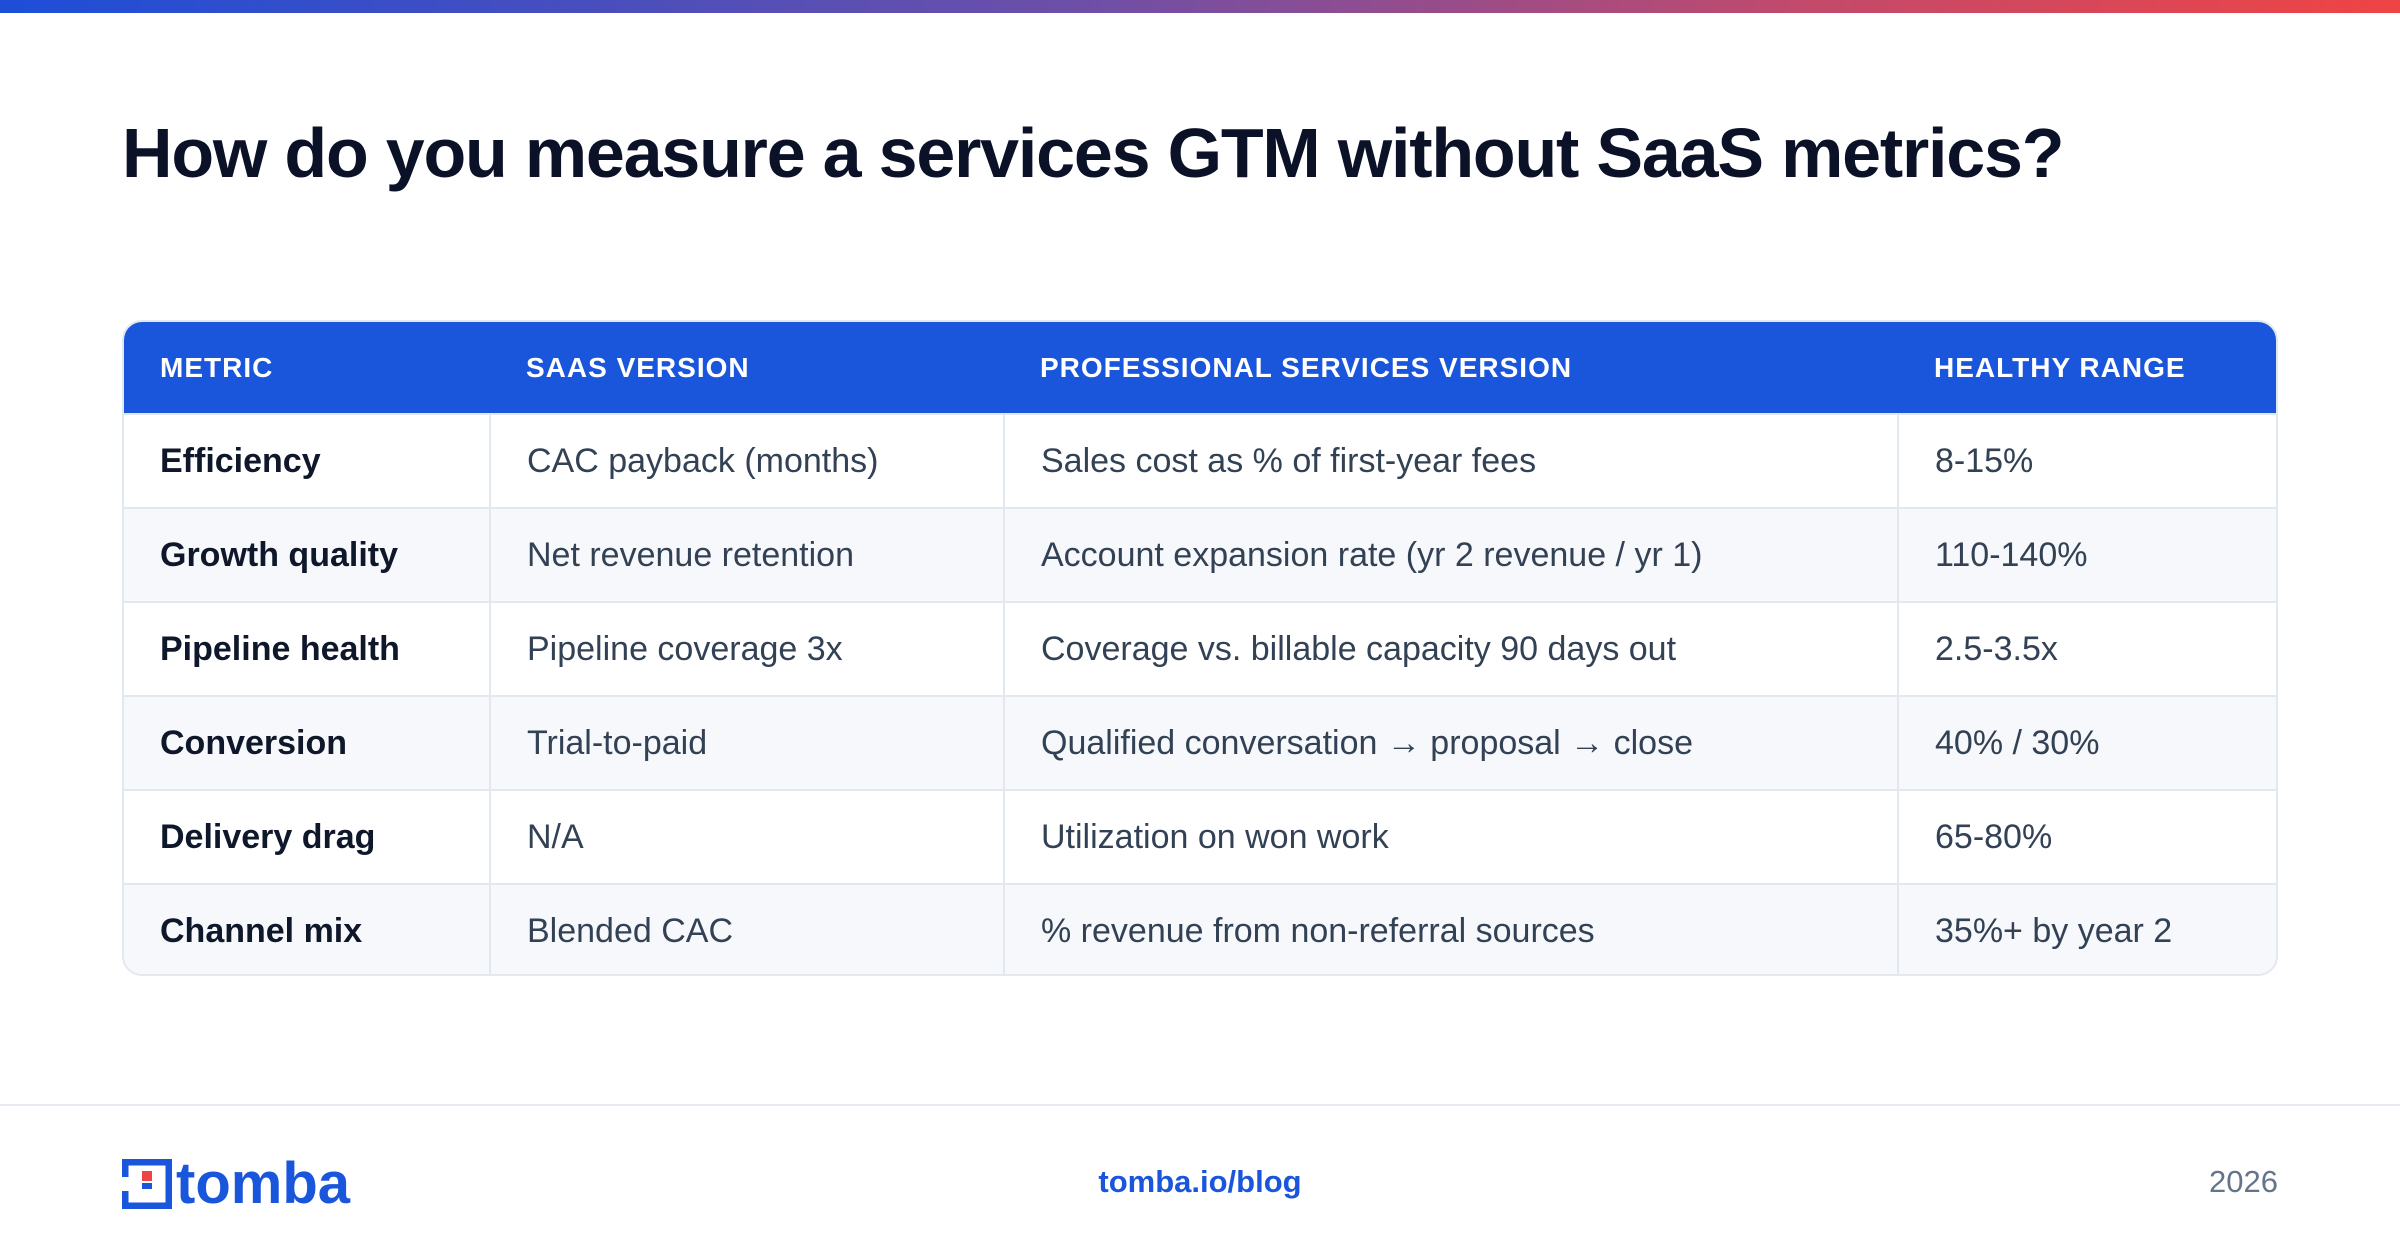  Describe the element at coordinates (217, 367) in the screenshot. I see `header-metric: METRIC` at that location.